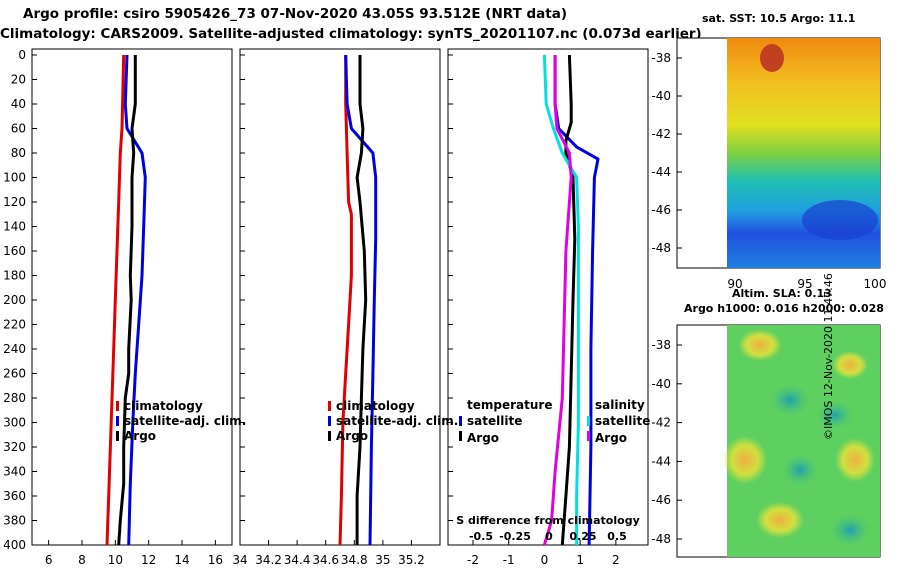  I want to click on series-line-salinity-argo, so click(557, 300).